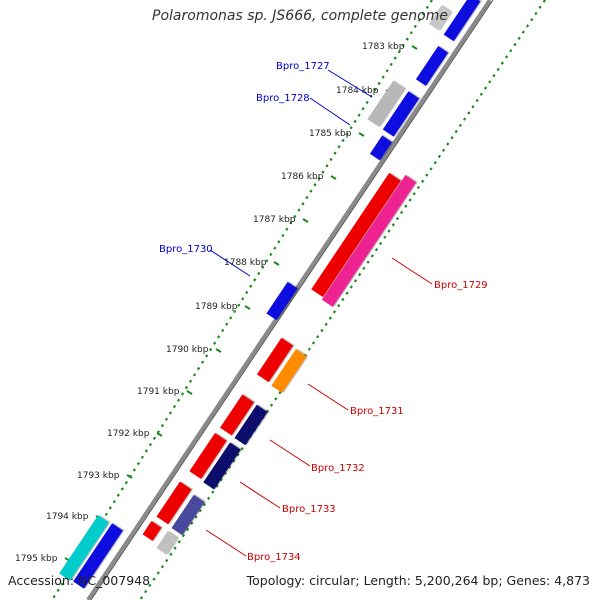 The height and width of the screenshot is (600, 600). I want to click on tick-label: 1789 kbp, so click(216, 307).